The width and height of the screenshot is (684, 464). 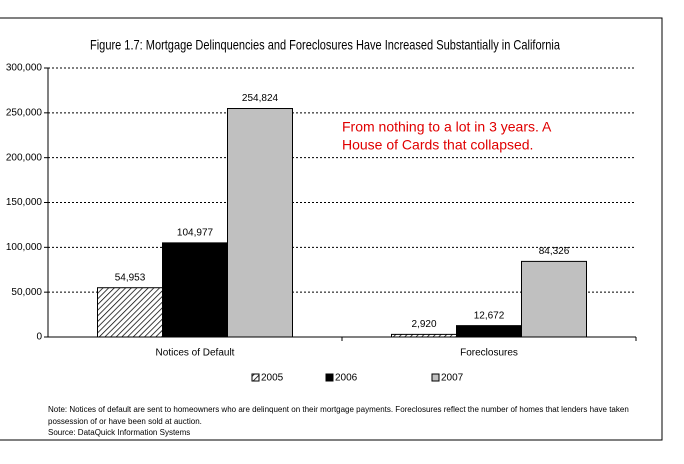 What do you see at coordinates (489, 315) in the screenshot?
I see `data-label: 12,672` at bounding box center [489, 315].